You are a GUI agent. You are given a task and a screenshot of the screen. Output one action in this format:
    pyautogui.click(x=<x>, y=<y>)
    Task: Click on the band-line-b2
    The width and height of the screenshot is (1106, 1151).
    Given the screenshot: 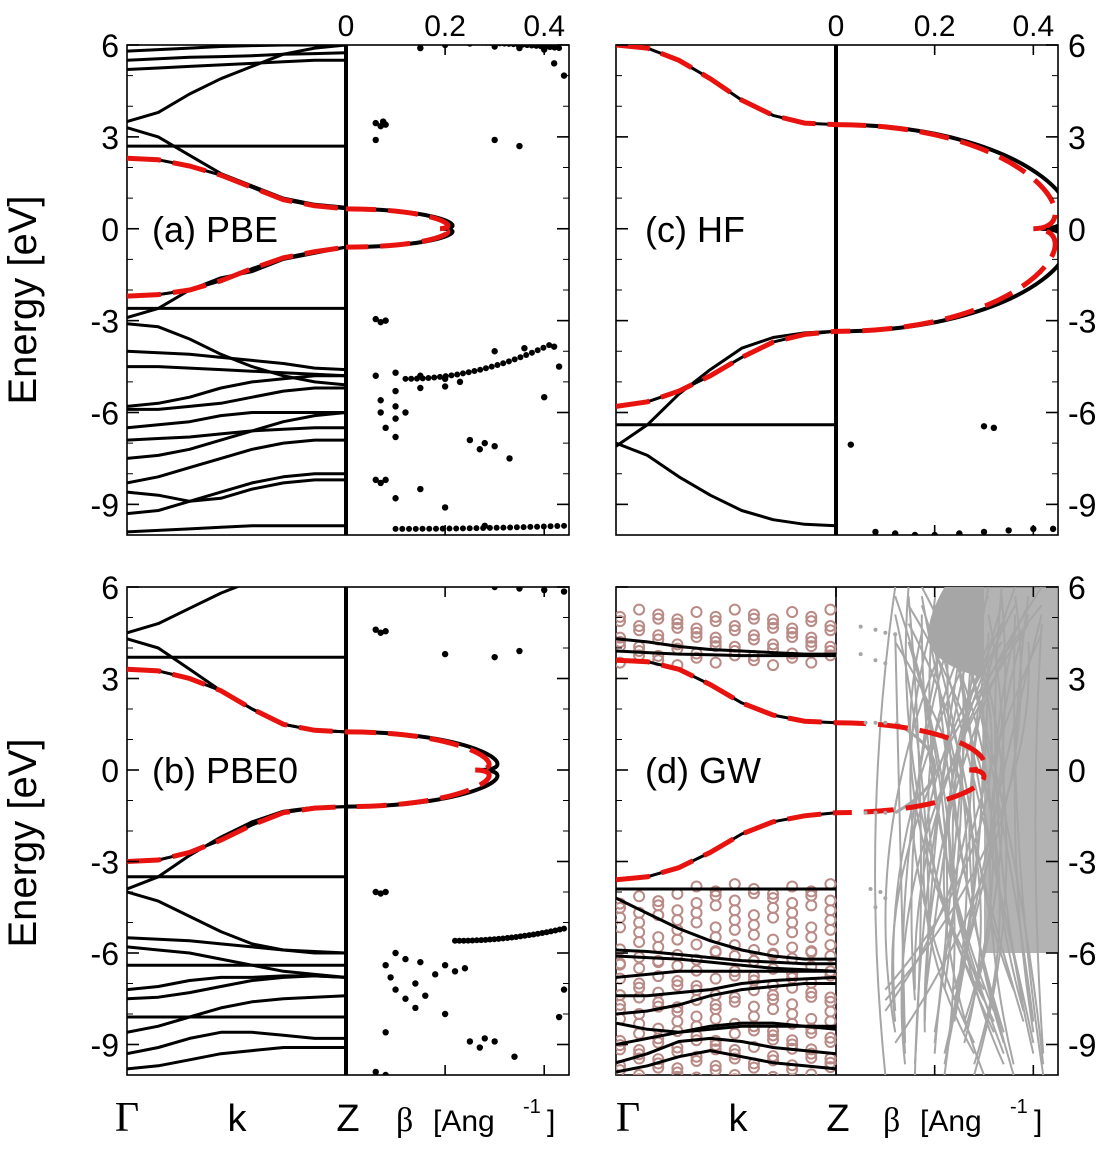 What is the action you would take?
    pyautogui.click(x=237, y=167)
    